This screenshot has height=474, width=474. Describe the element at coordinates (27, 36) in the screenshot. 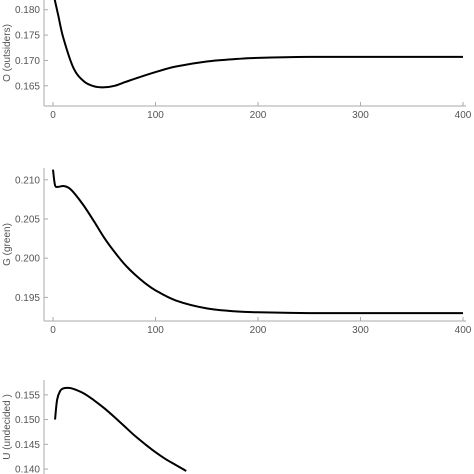

I see `y-tick-label: 0.175` at that location.